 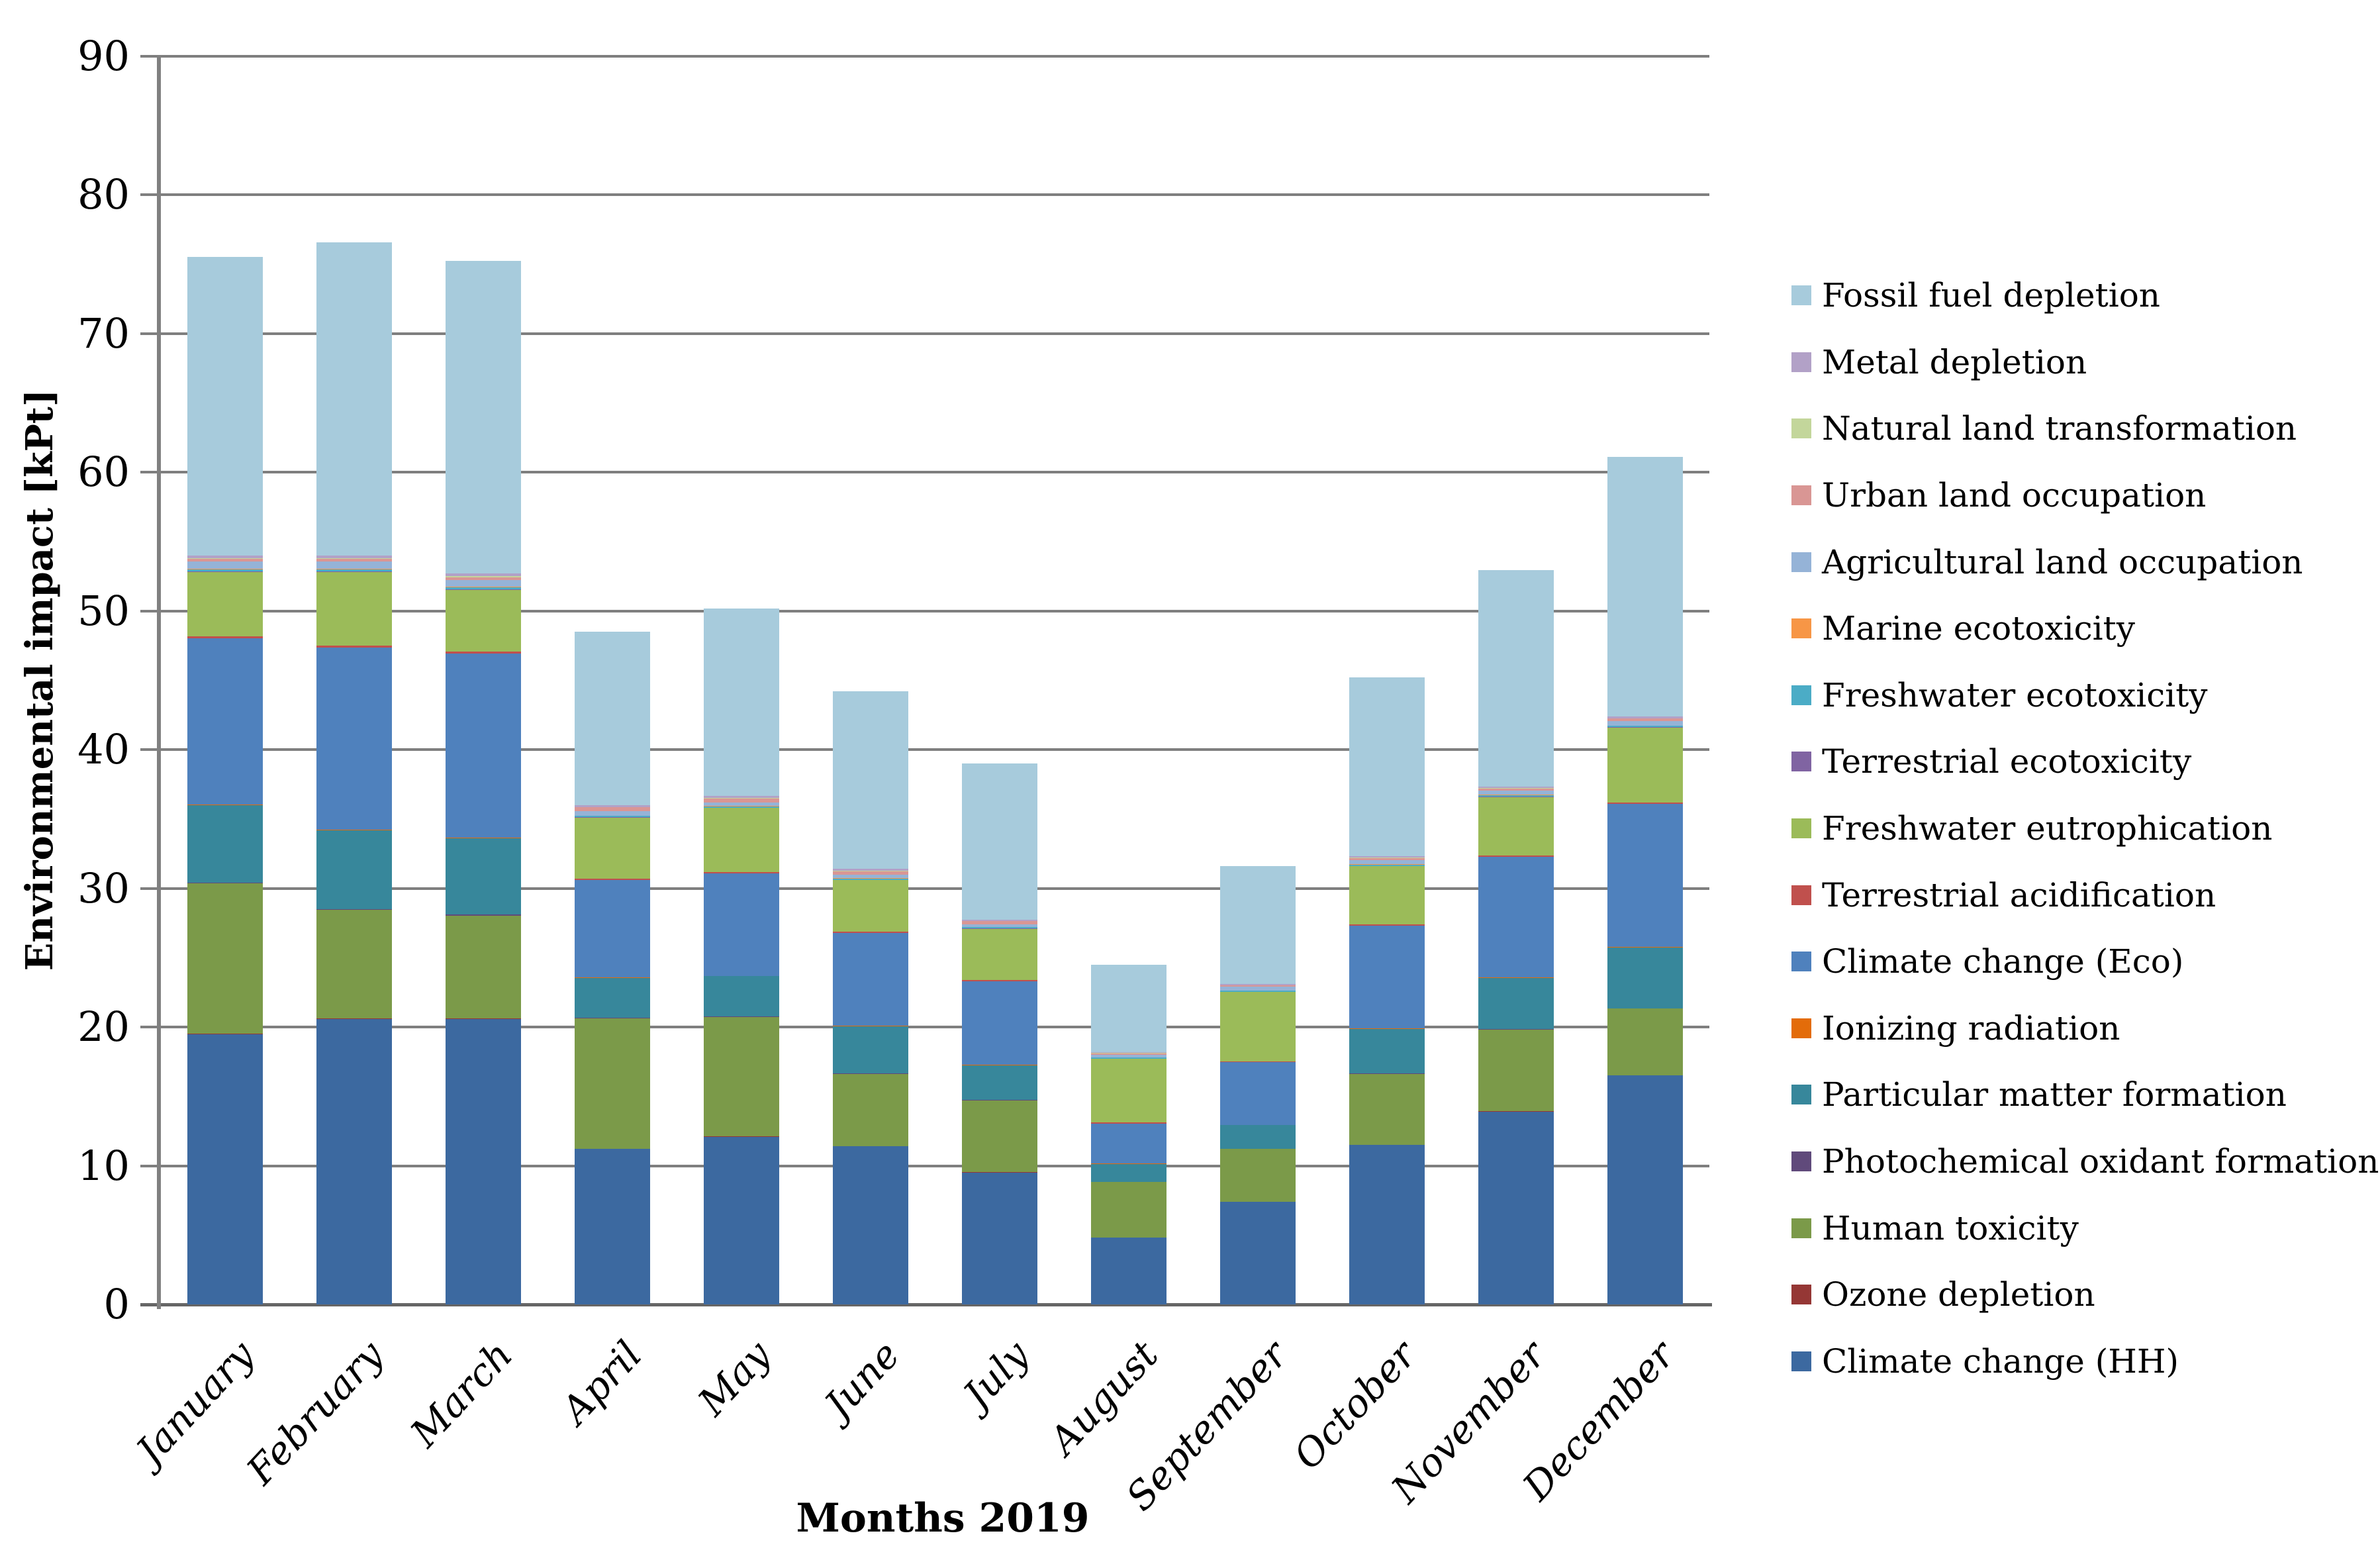 I want to click on legend-label-climate-change-eco: Climate change (Eco), so click(x=2003, y=961).